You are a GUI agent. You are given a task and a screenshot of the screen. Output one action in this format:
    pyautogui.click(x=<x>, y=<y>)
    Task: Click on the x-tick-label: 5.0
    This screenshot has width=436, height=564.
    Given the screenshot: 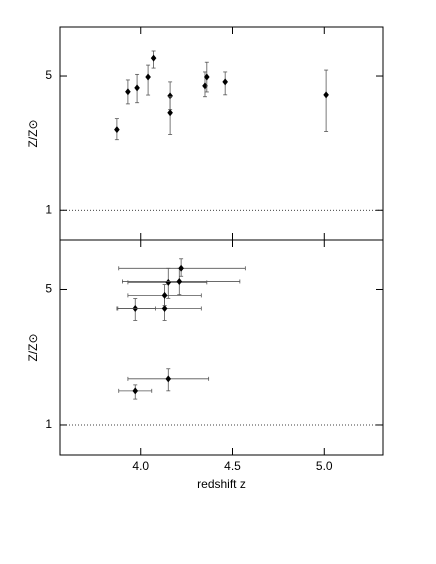 What is the action you would take?
    pyautogui.click(x=324, y=466)
    